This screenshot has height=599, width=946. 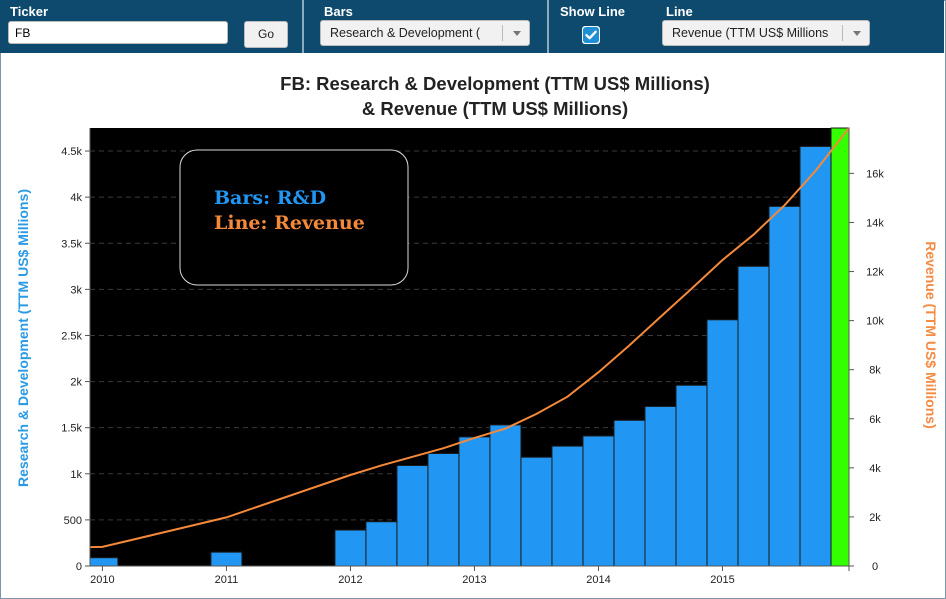 What do you see at coordinates (338, 11) in the screenshot?
I see `bars-label: Bars` at bounding box center [338, 11].